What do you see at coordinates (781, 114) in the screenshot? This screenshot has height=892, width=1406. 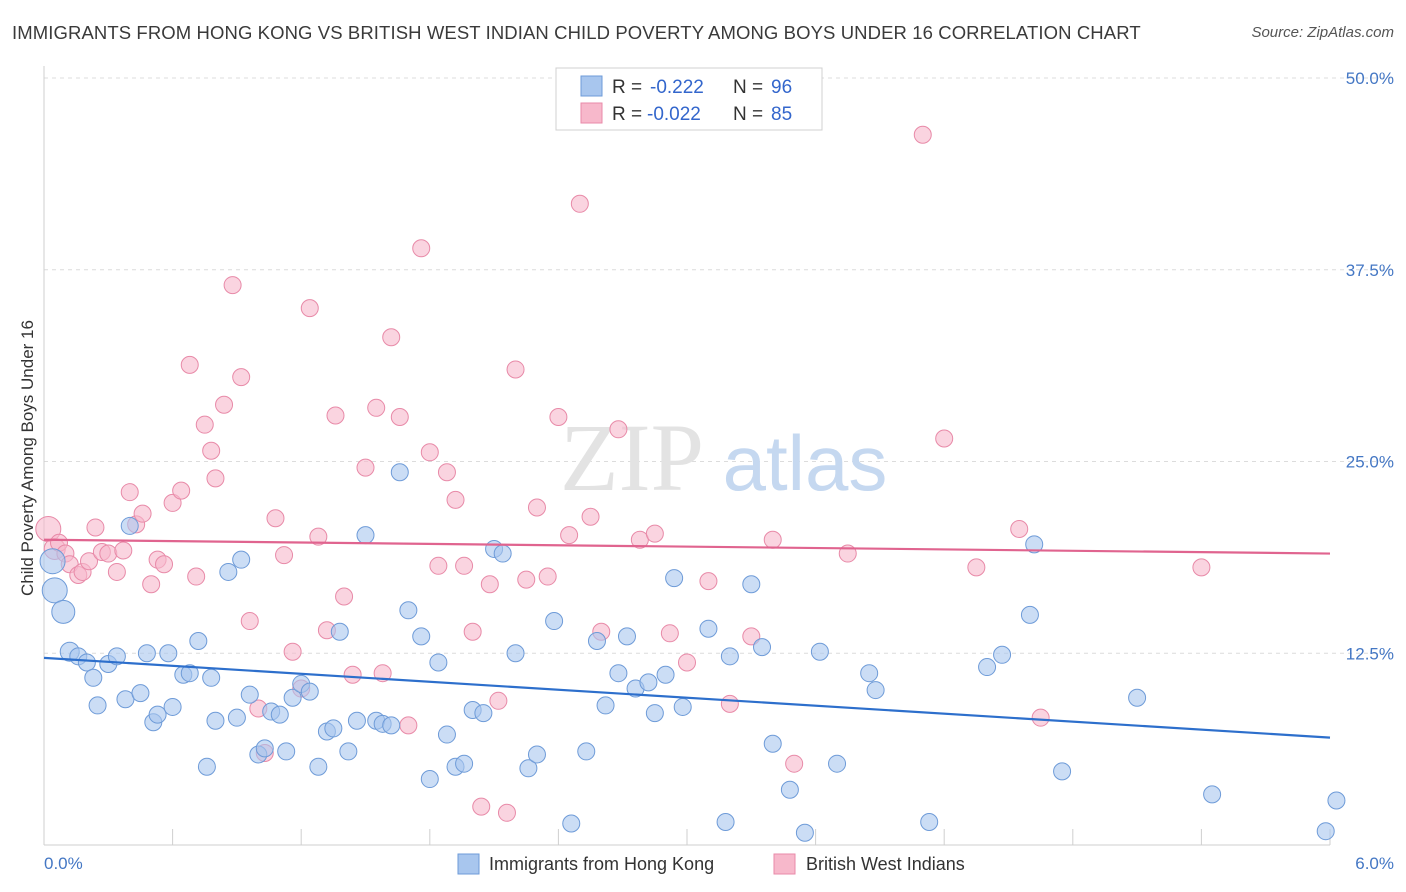 I see `legend-n-value-pink: 85` at bounding box center [781, 114].